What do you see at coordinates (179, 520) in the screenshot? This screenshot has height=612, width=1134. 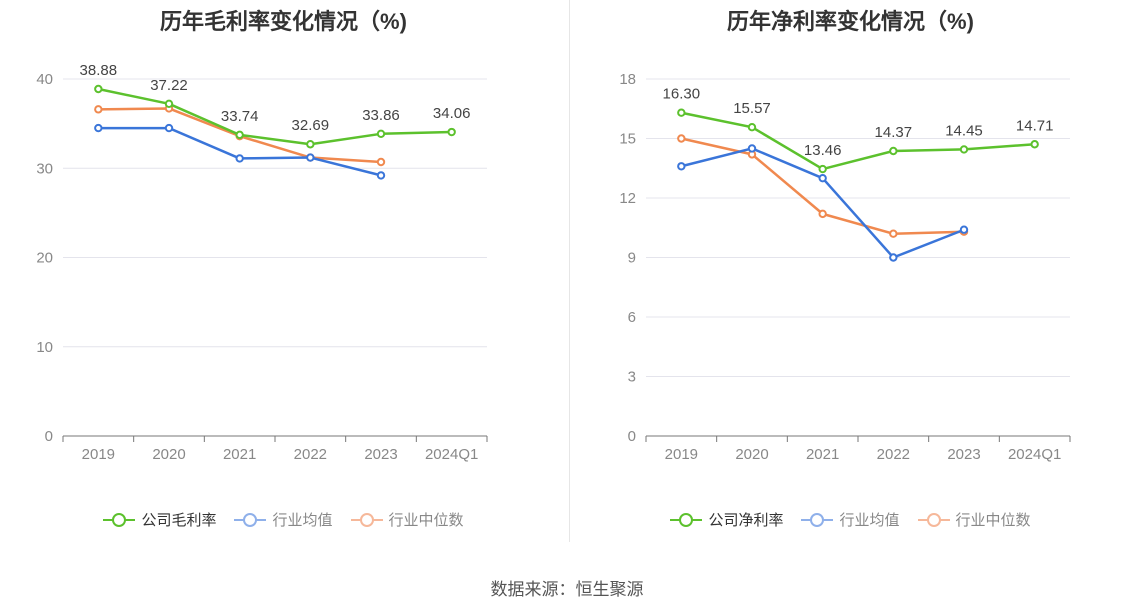 I see `legend-label-company: 公司毛利率` at bounding box center [179, 520].